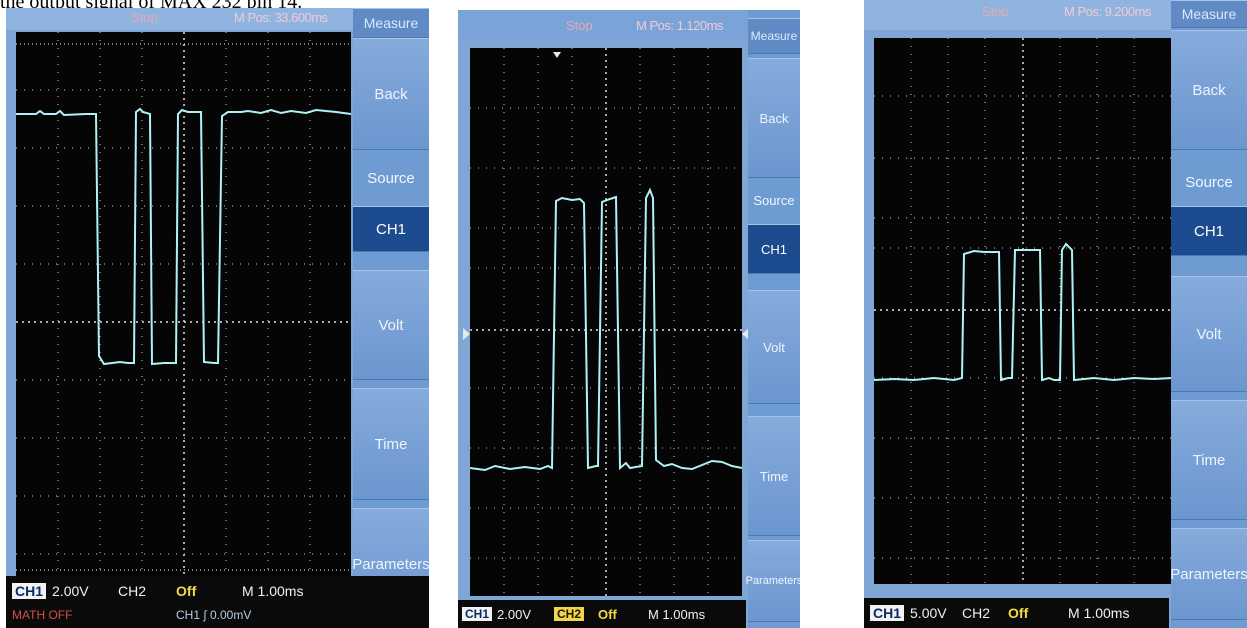 This screenshot has width=1247, height=628. I want to click on measurement-bar: CH1 2.00V CH2 Off M 1.00ms, so click(602, 614).